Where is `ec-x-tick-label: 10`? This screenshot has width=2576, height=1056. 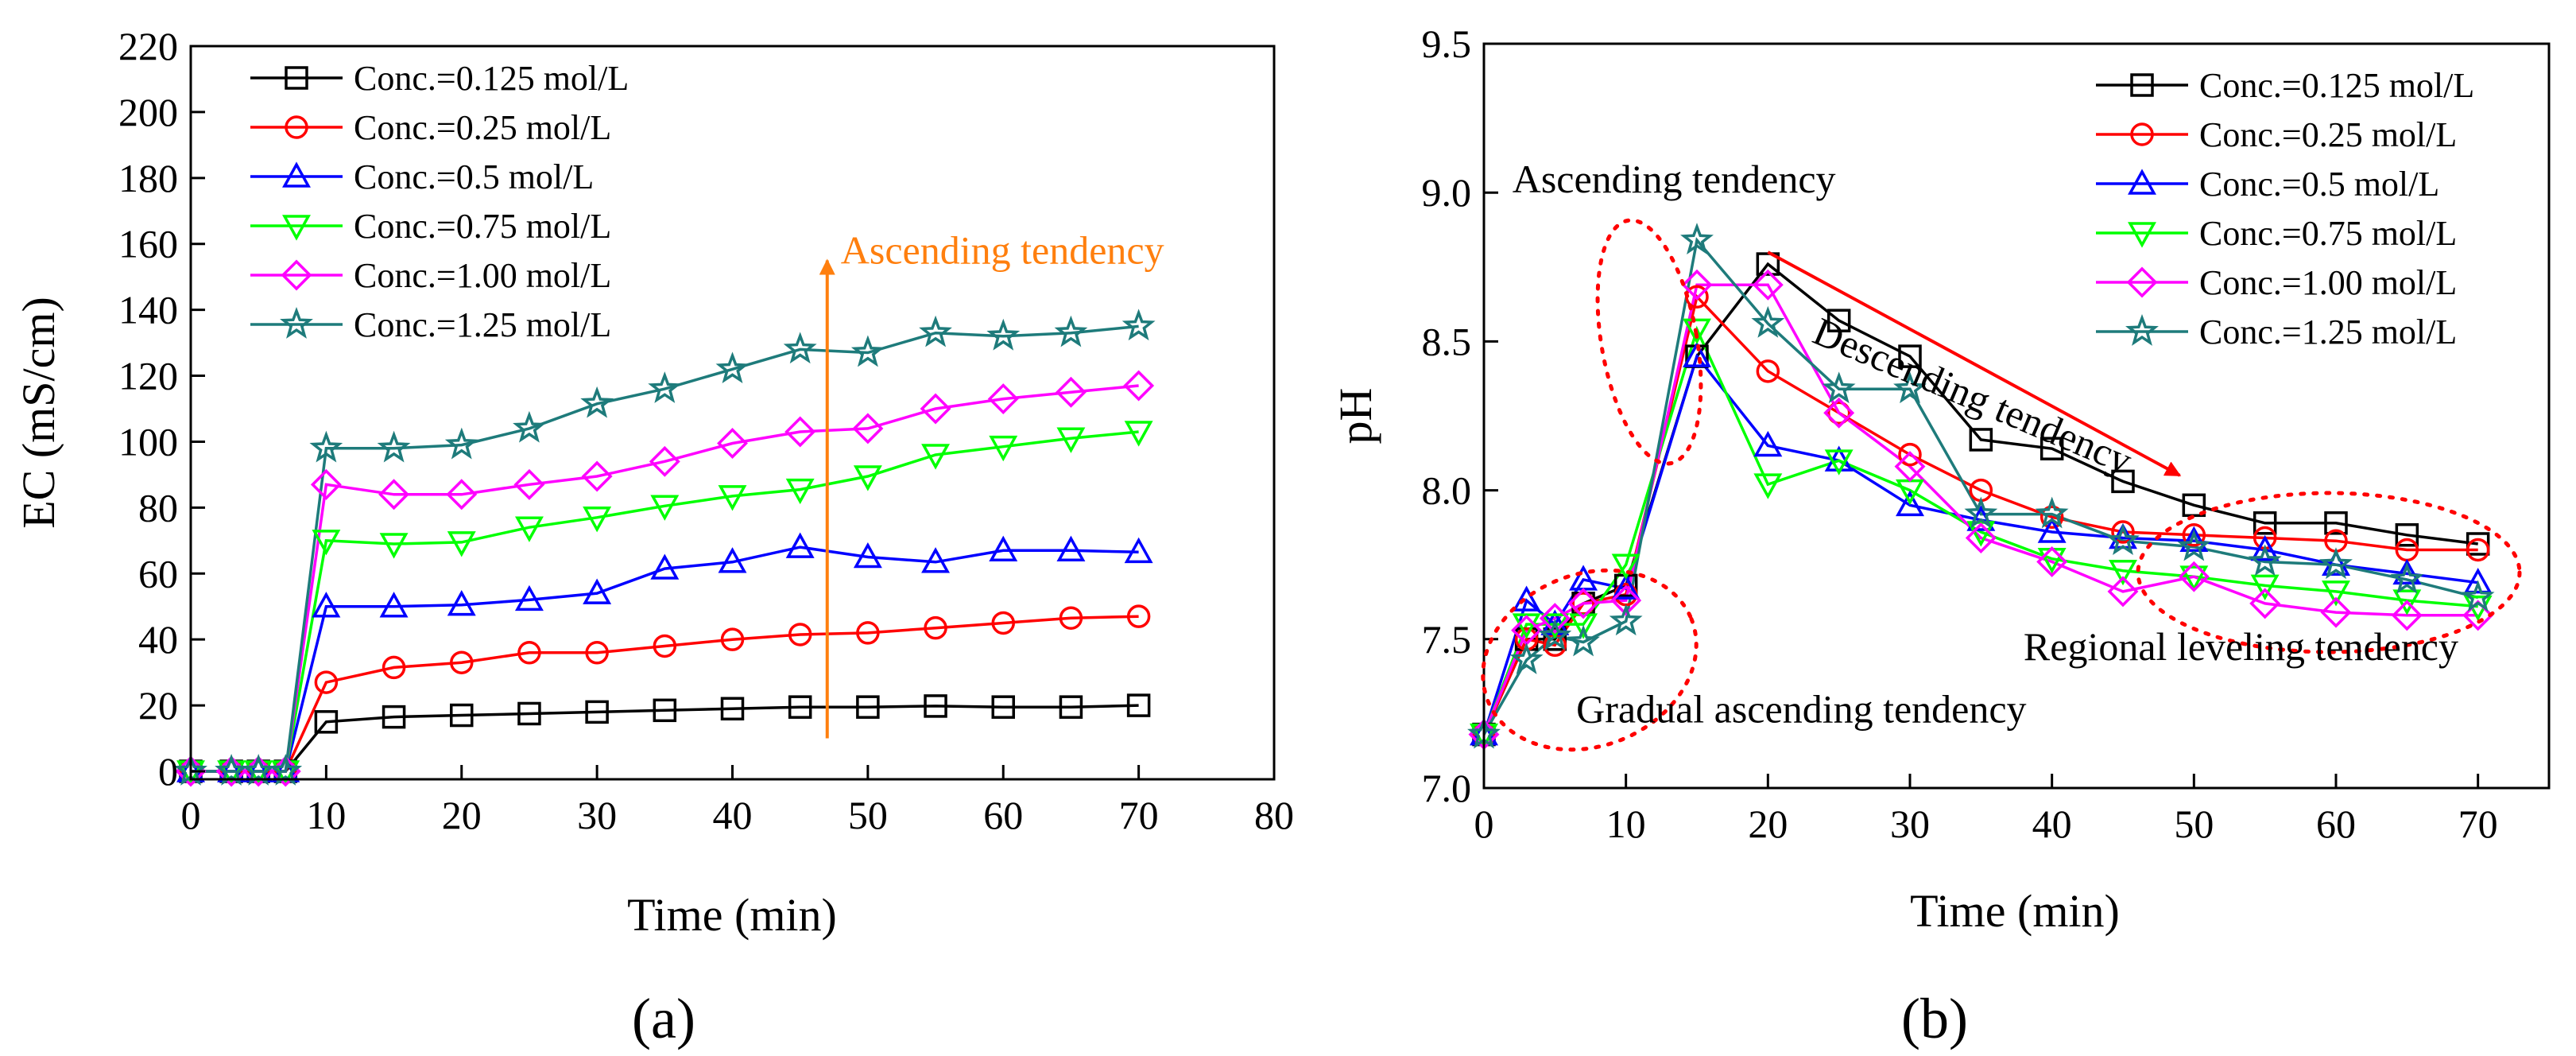 ec-x-tick-label: 10 is located at coordinates (326, 815).